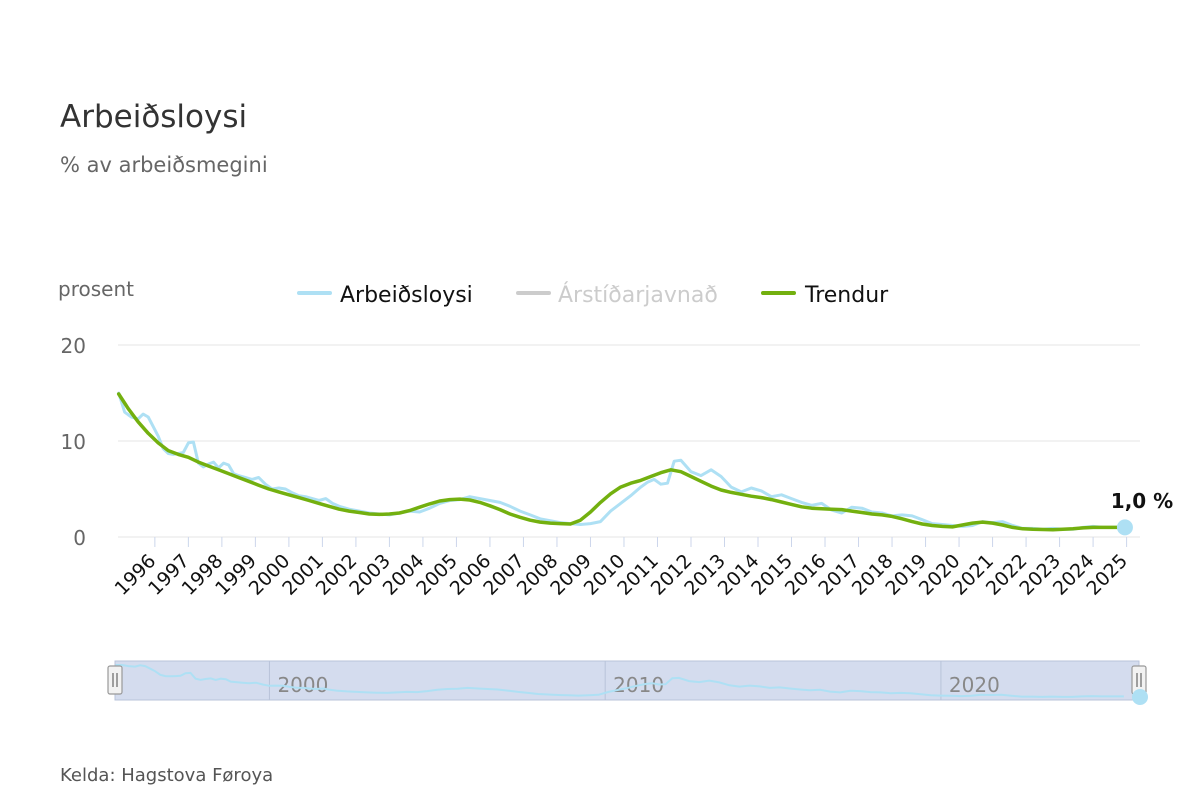  Describe the element at coordinates (1139, 680) in the screenshot. I see `navigator-handle-right` at that location.